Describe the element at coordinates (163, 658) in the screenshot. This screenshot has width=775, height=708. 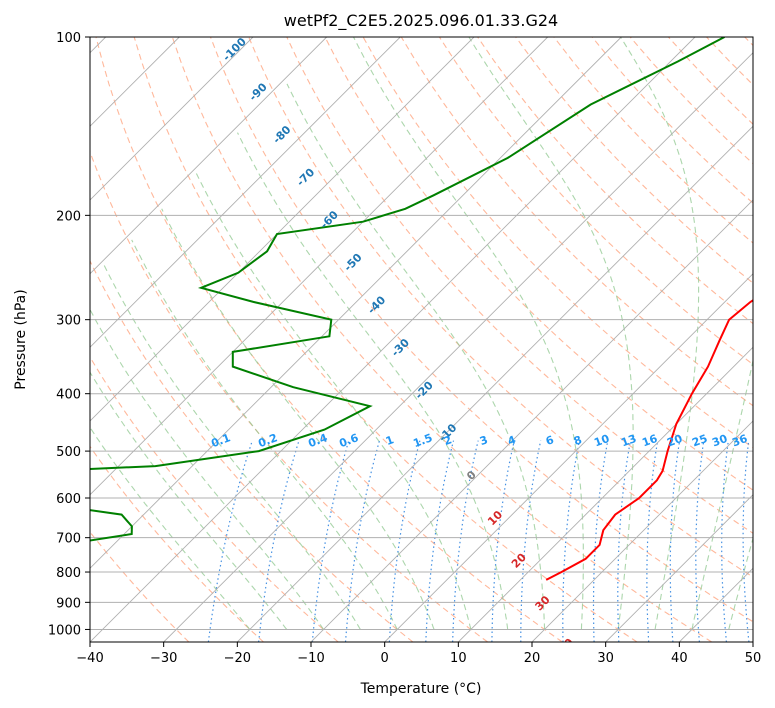
I see `x-tick-label: −30` at that location.